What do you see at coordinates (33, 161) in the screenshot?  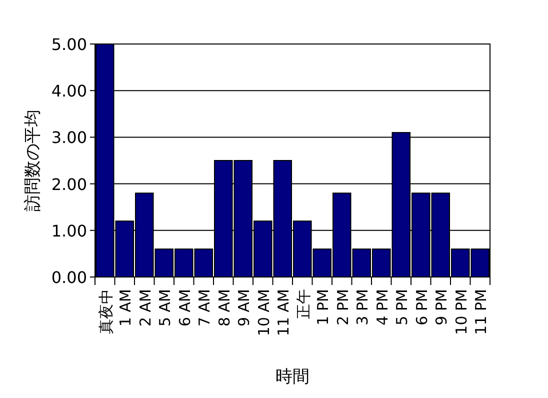 I see `y-axis-title: 訪問数の平均` at bounding box center [33, 161].